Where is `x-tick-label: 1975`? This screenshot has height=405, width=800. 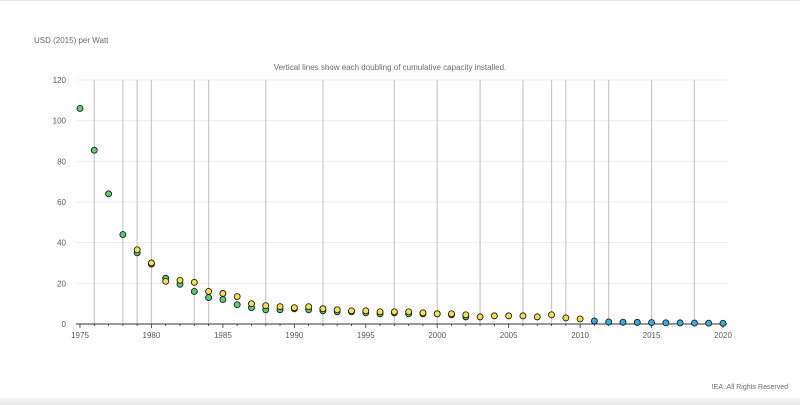 x-tick-label: 1975 is located at coordinates (80, 335).